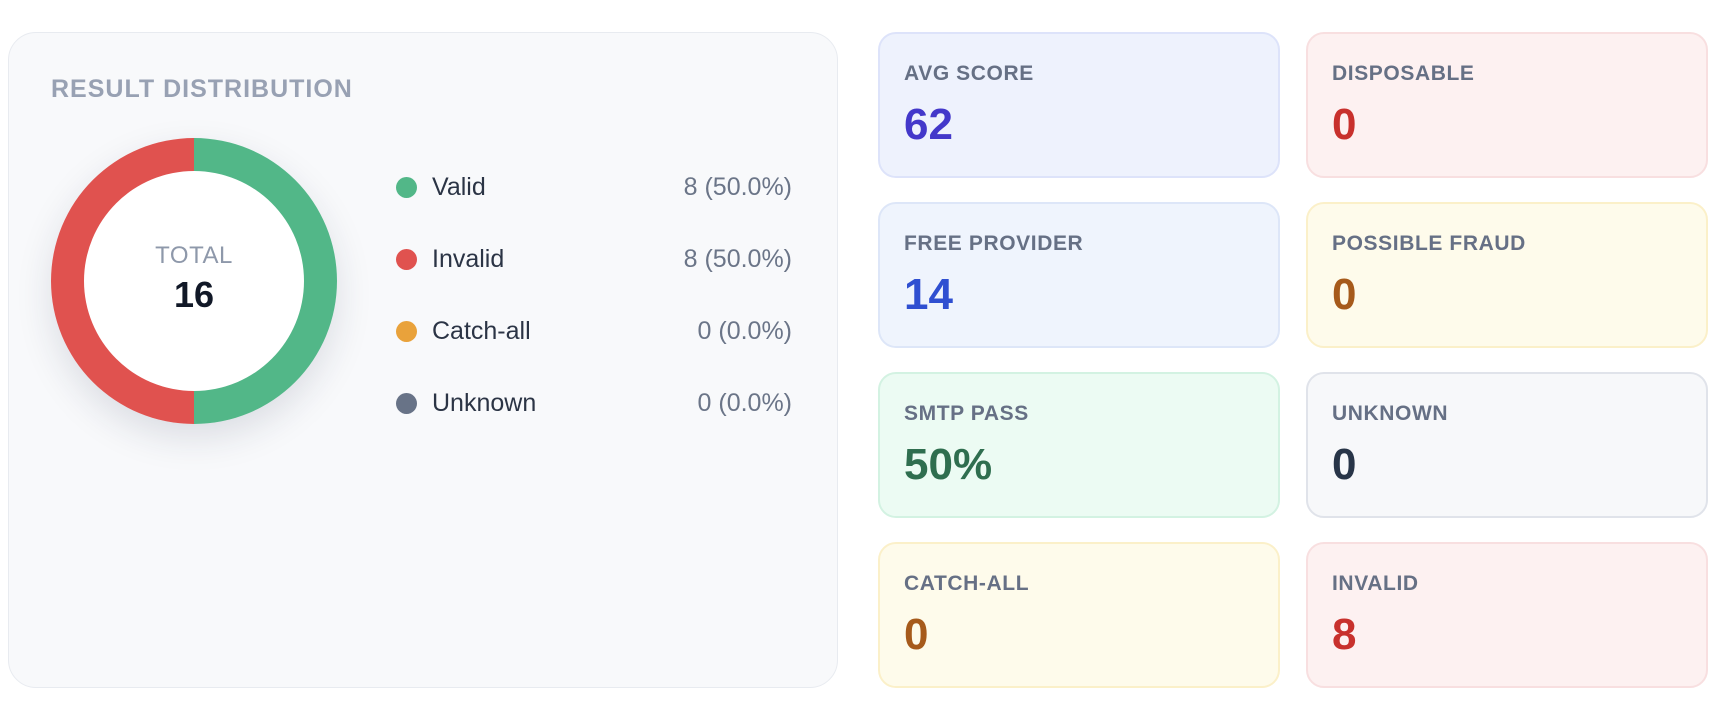 This screenshot has height=710, width=1718. Describe the element at coordinates (948, 464) in the screenshot. I see `metric-value: 50%` at that location.